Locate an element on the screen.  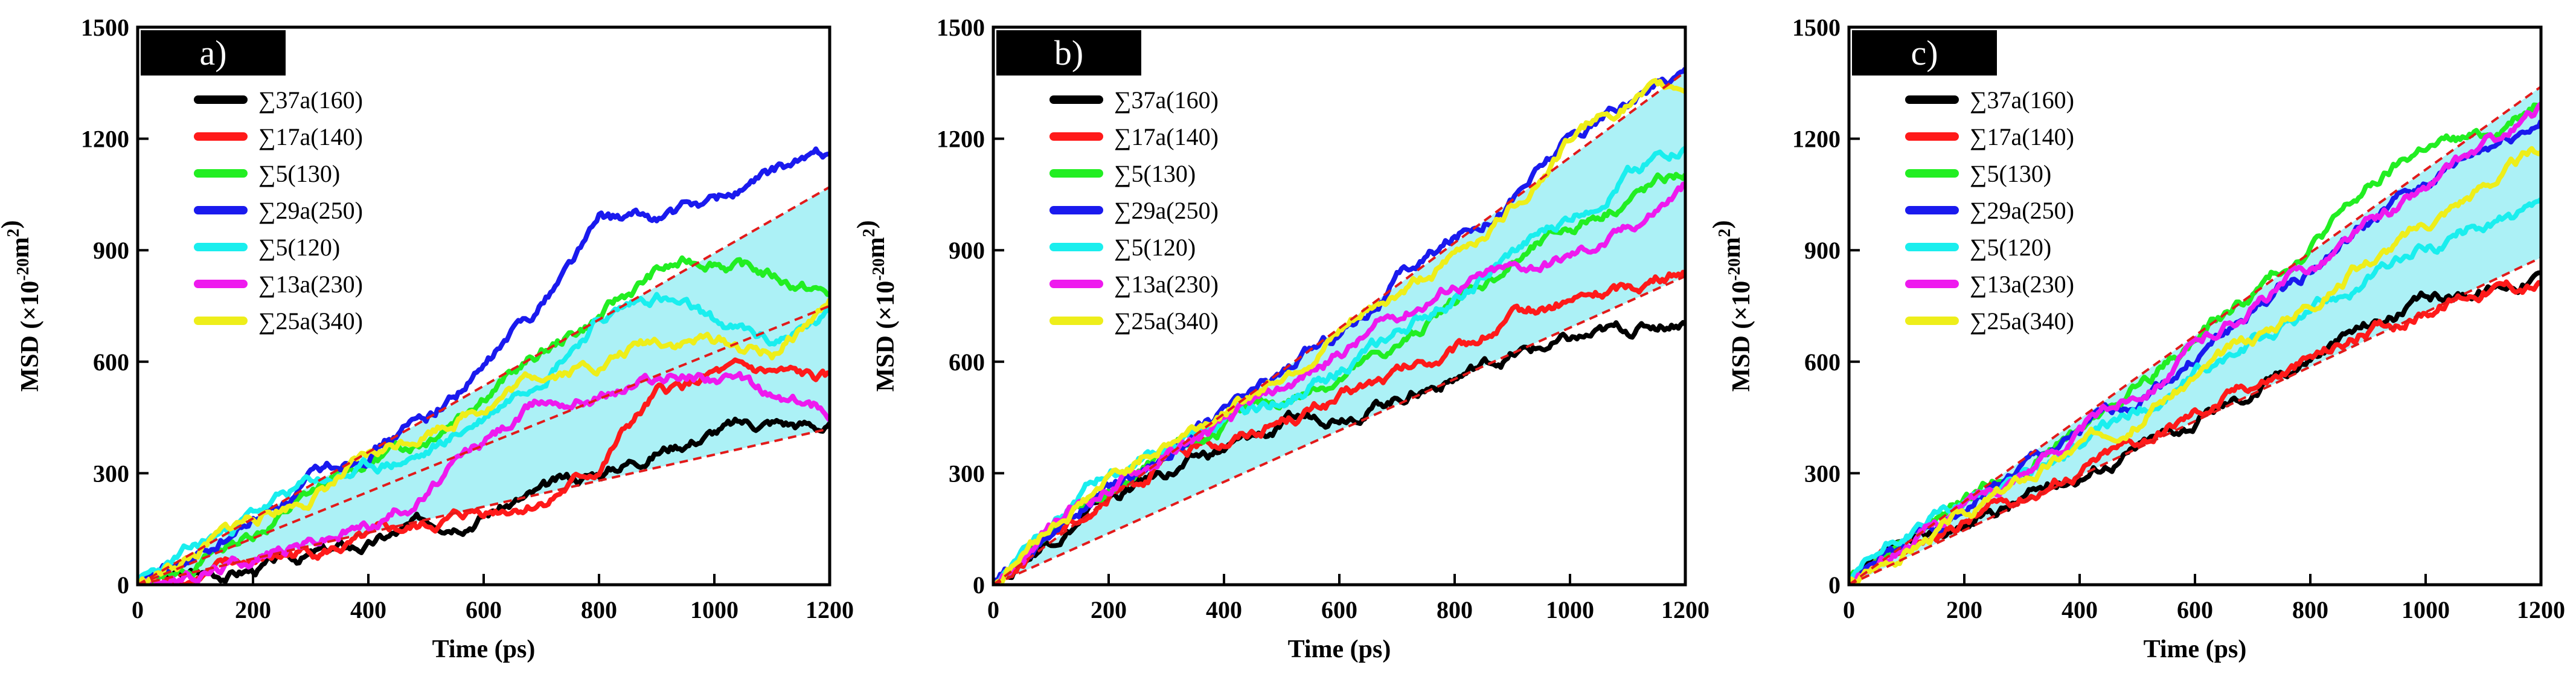
panel-label: c) is located at coordinates (1924, 53).